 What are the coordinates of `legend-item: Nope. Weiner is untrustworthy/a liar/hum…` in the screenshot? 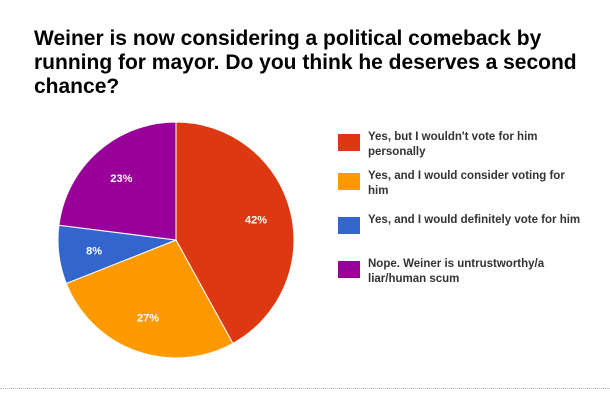 It's located at (463, 272).